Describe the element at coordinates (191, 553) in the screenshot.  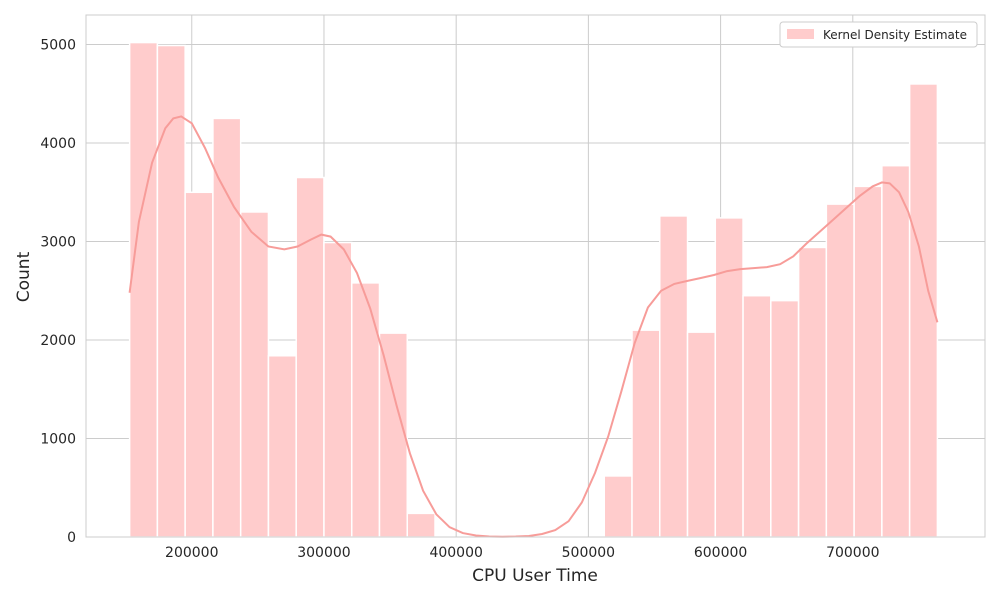
I see `x-tick-label: 200000` at that location.